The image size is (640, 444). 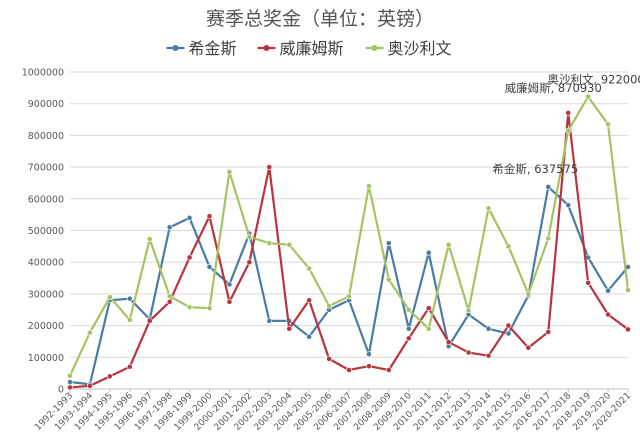 I want to click on y-tick-label: 300000, so click(x=46, y=294).